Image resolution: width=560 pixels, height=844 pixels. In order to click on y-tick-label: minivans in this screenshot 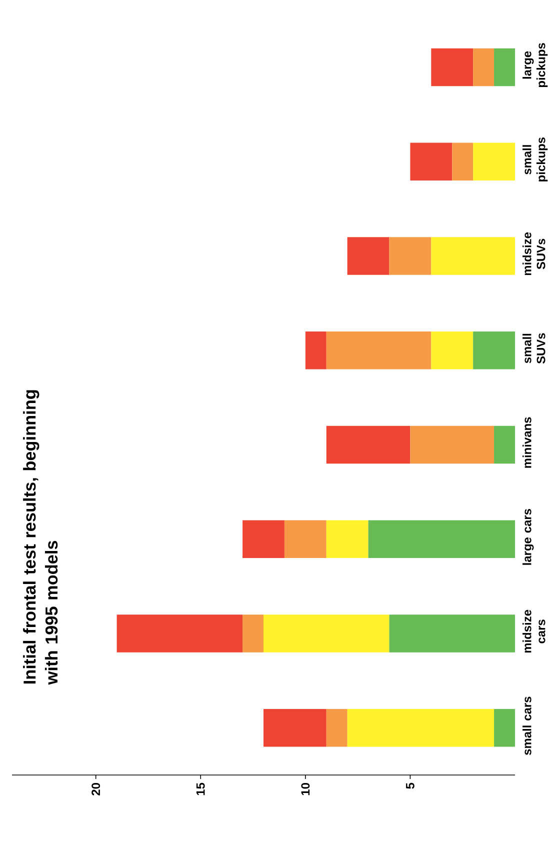, I will do `click(527, 442)`.